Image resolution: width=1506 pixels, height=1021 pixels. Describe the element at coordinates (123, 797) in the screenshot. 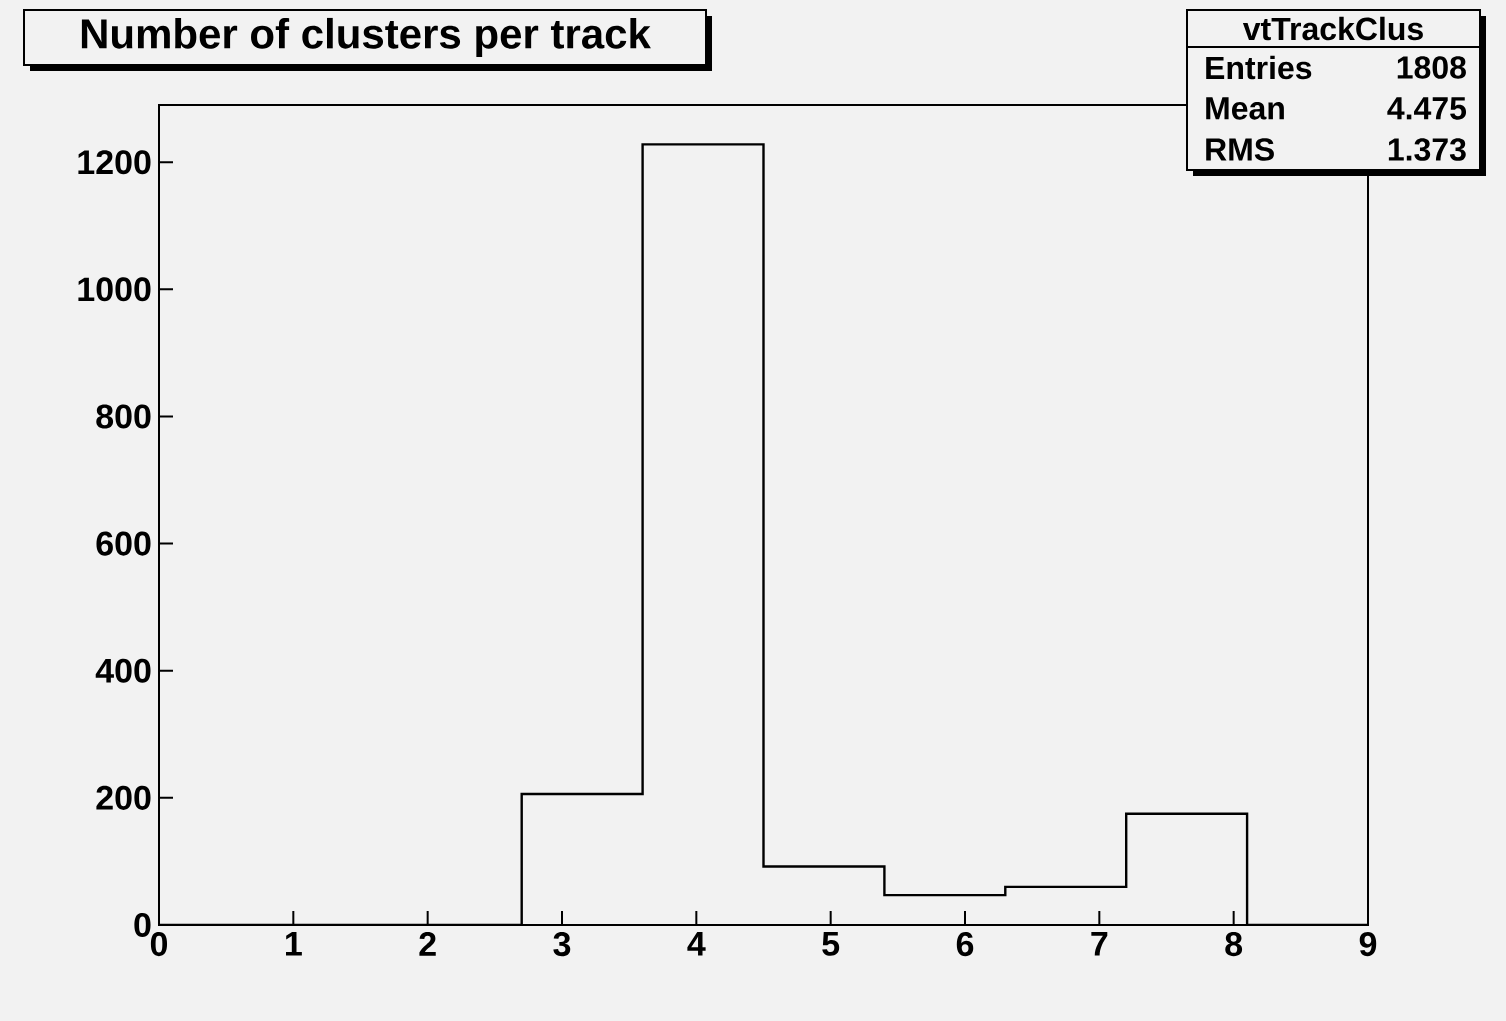

I see `y-tick-label: 200` at that location.